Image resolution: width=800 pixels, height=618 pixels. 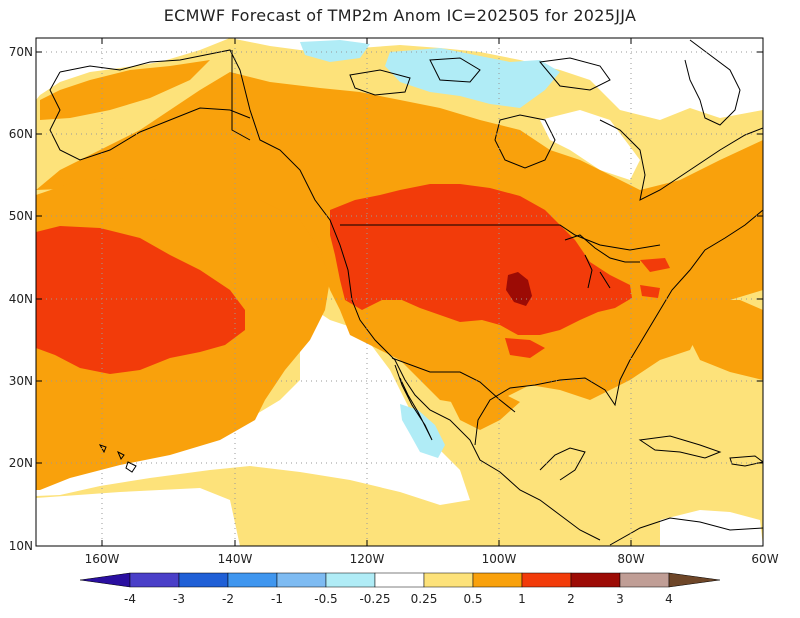 I want to click on field-orange-alaska-tip, so click(x=125, y=90).